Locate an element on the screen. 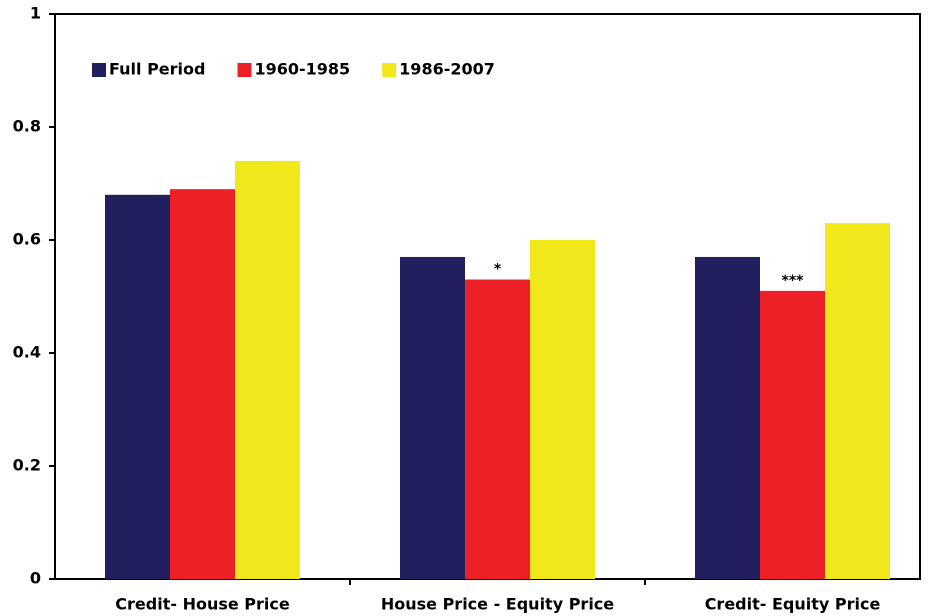 This screenshot has width=929, height=616. legend-label: 1986-2007 is located at coordinates (447, 69).